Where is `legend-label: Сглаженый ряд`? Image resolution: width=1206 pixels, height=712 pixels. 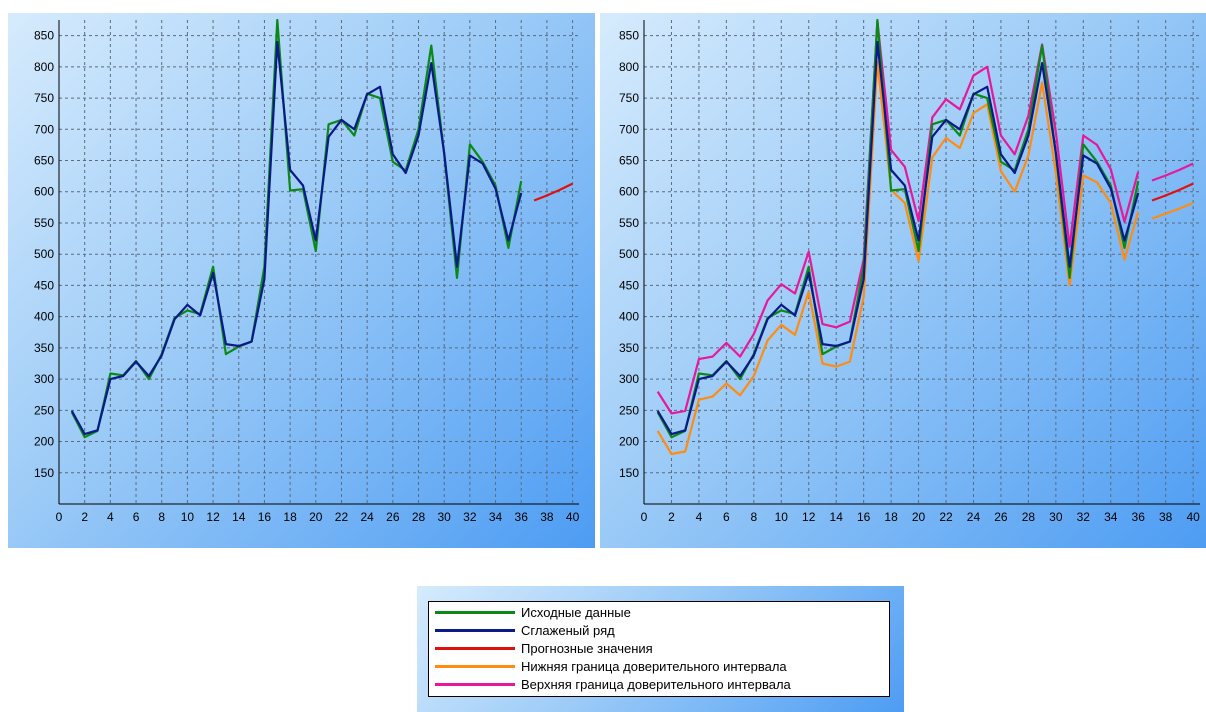 legend-label: Сглаженый ряд is located at coordinates (568, 630).